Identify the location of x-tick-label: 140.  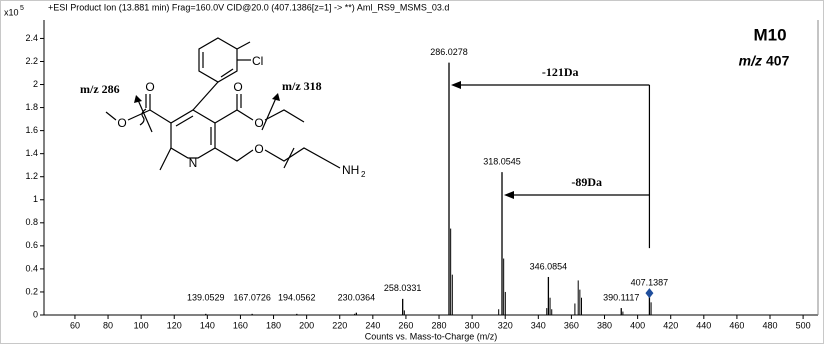
(207, 325).